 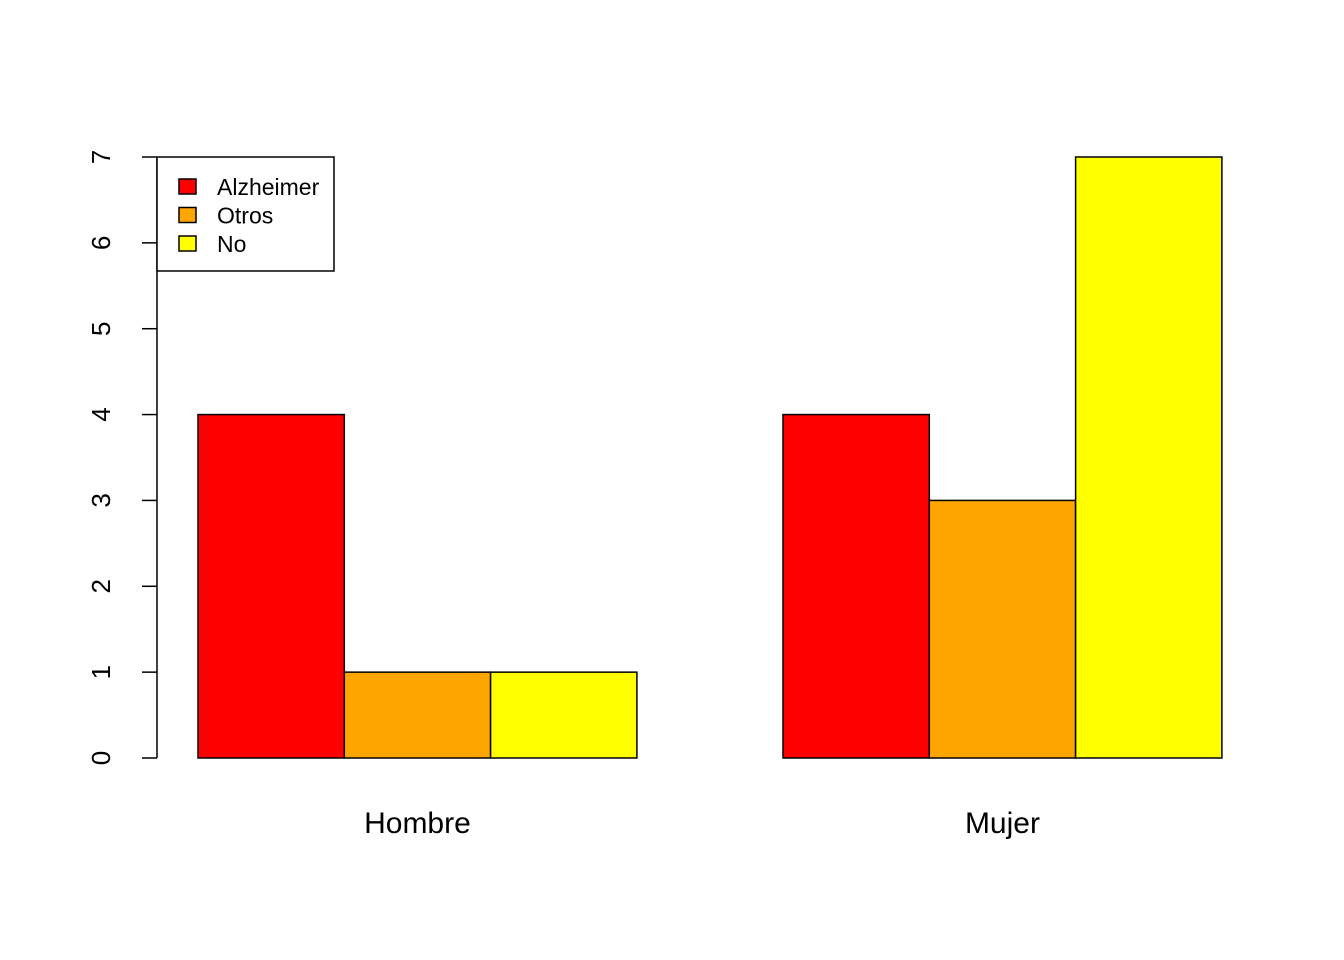 What do you see at coordinates (187, 186) in the screenshot?
I see `legend-swatch-alzheimer` at bounding box center [187, 186].